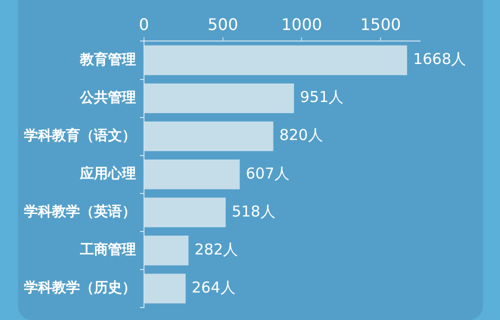  Describe the element at coordinates (223, 24) in the screenshot. I see `x-tick-label: 500` at that location.